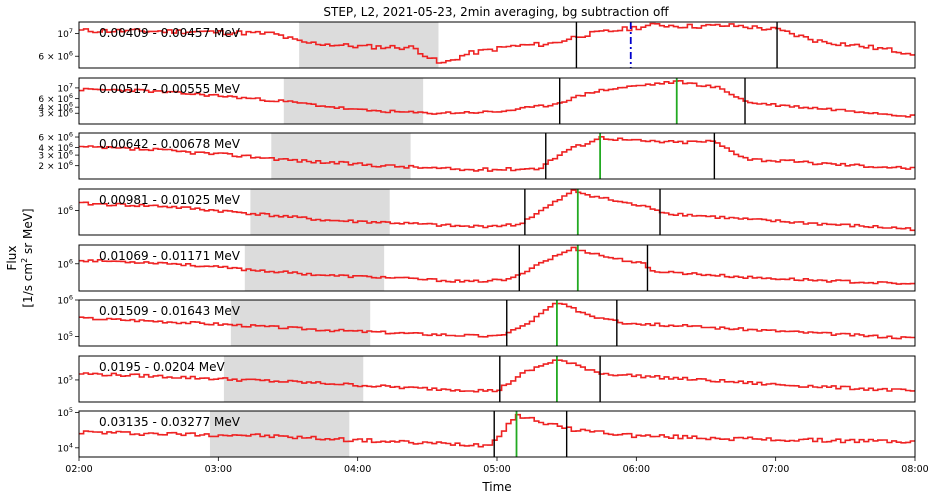  What do you see at coordinates (170, 422) in the screenshot?
I see `energy-range-label: 0.03135 - 0.03277 MeV` at bounding box center [170, 422].